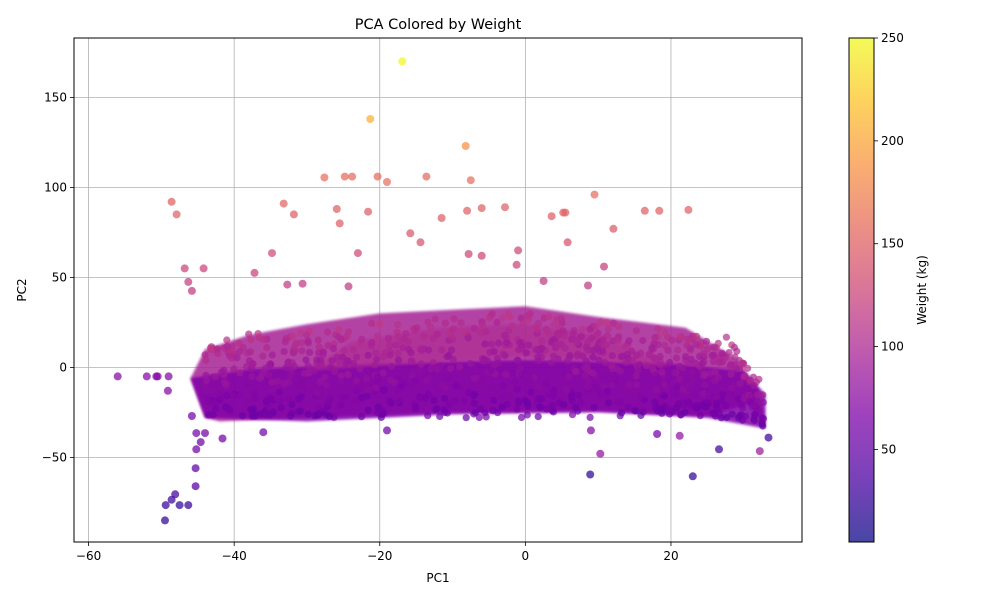 This screenshot has width=1000, height=604. I want to click on colorbar-tick-label: 50, so click(888, 449).